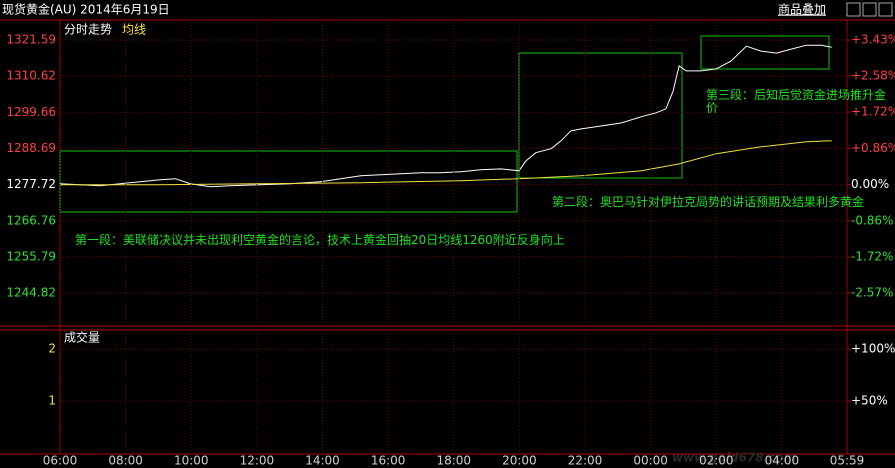 The width and height of the screenshot is (895, 468). I want to click on y2-tick-label: +1.72%, so click(873, 112).